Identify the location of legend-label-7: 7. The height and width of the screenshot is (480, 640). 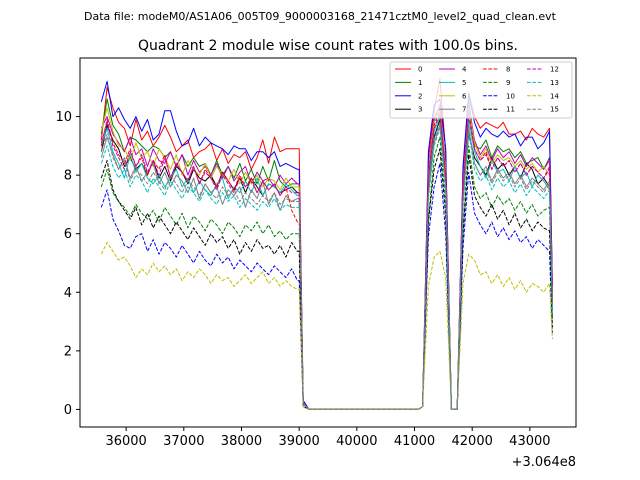
(464, 110).